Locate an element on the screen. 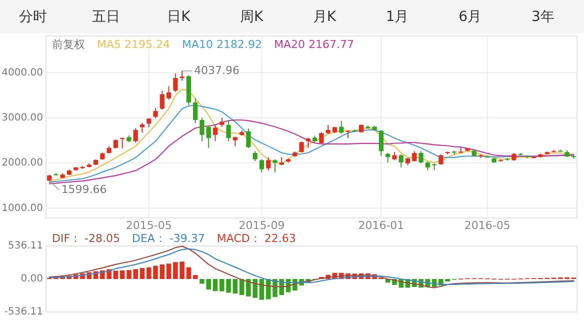 Image resolution: width=584 pixels, height=320 pixels. y-tick-label: -536.11 is located at coordinates (23, 312).